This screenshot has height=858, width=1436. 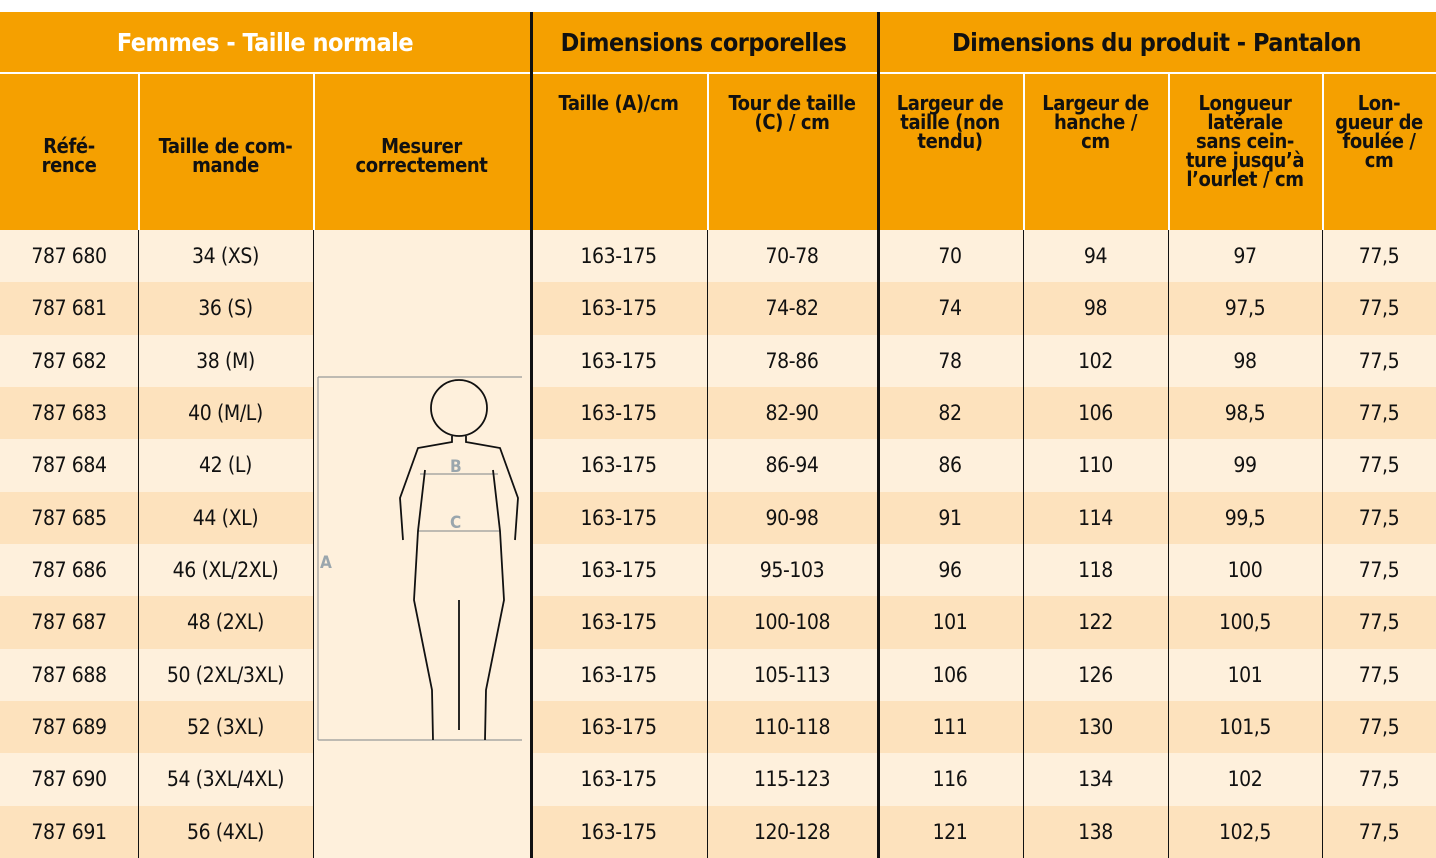 I want to click on table-cell: 36 (S), so click(x=225, y=308).